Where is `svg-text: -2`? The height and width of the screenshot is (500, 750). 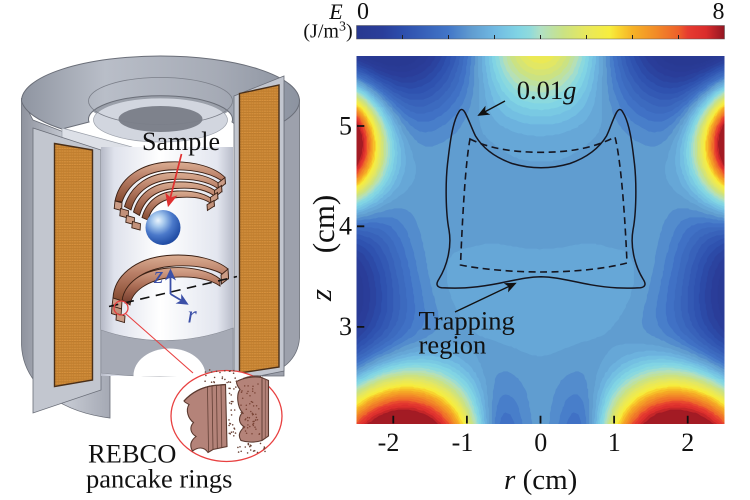 svg-text: -2 is located at coordinates (389, 442).